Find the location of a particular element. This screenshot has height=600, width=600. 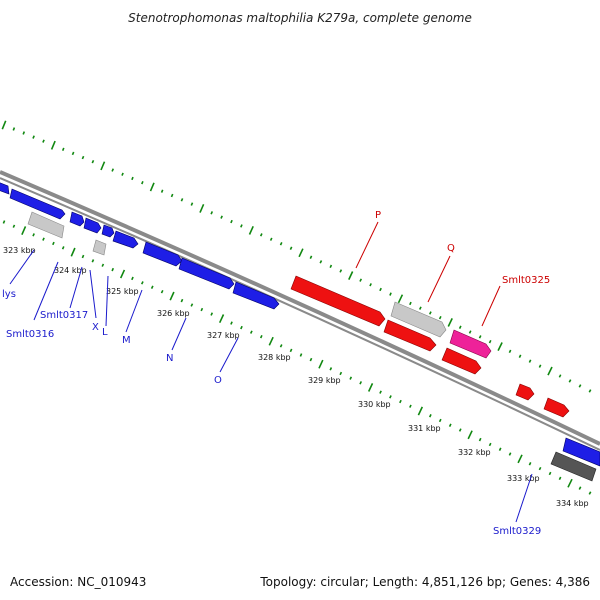

gene-label: Smlt0316 is located at coordinates (30, 334).